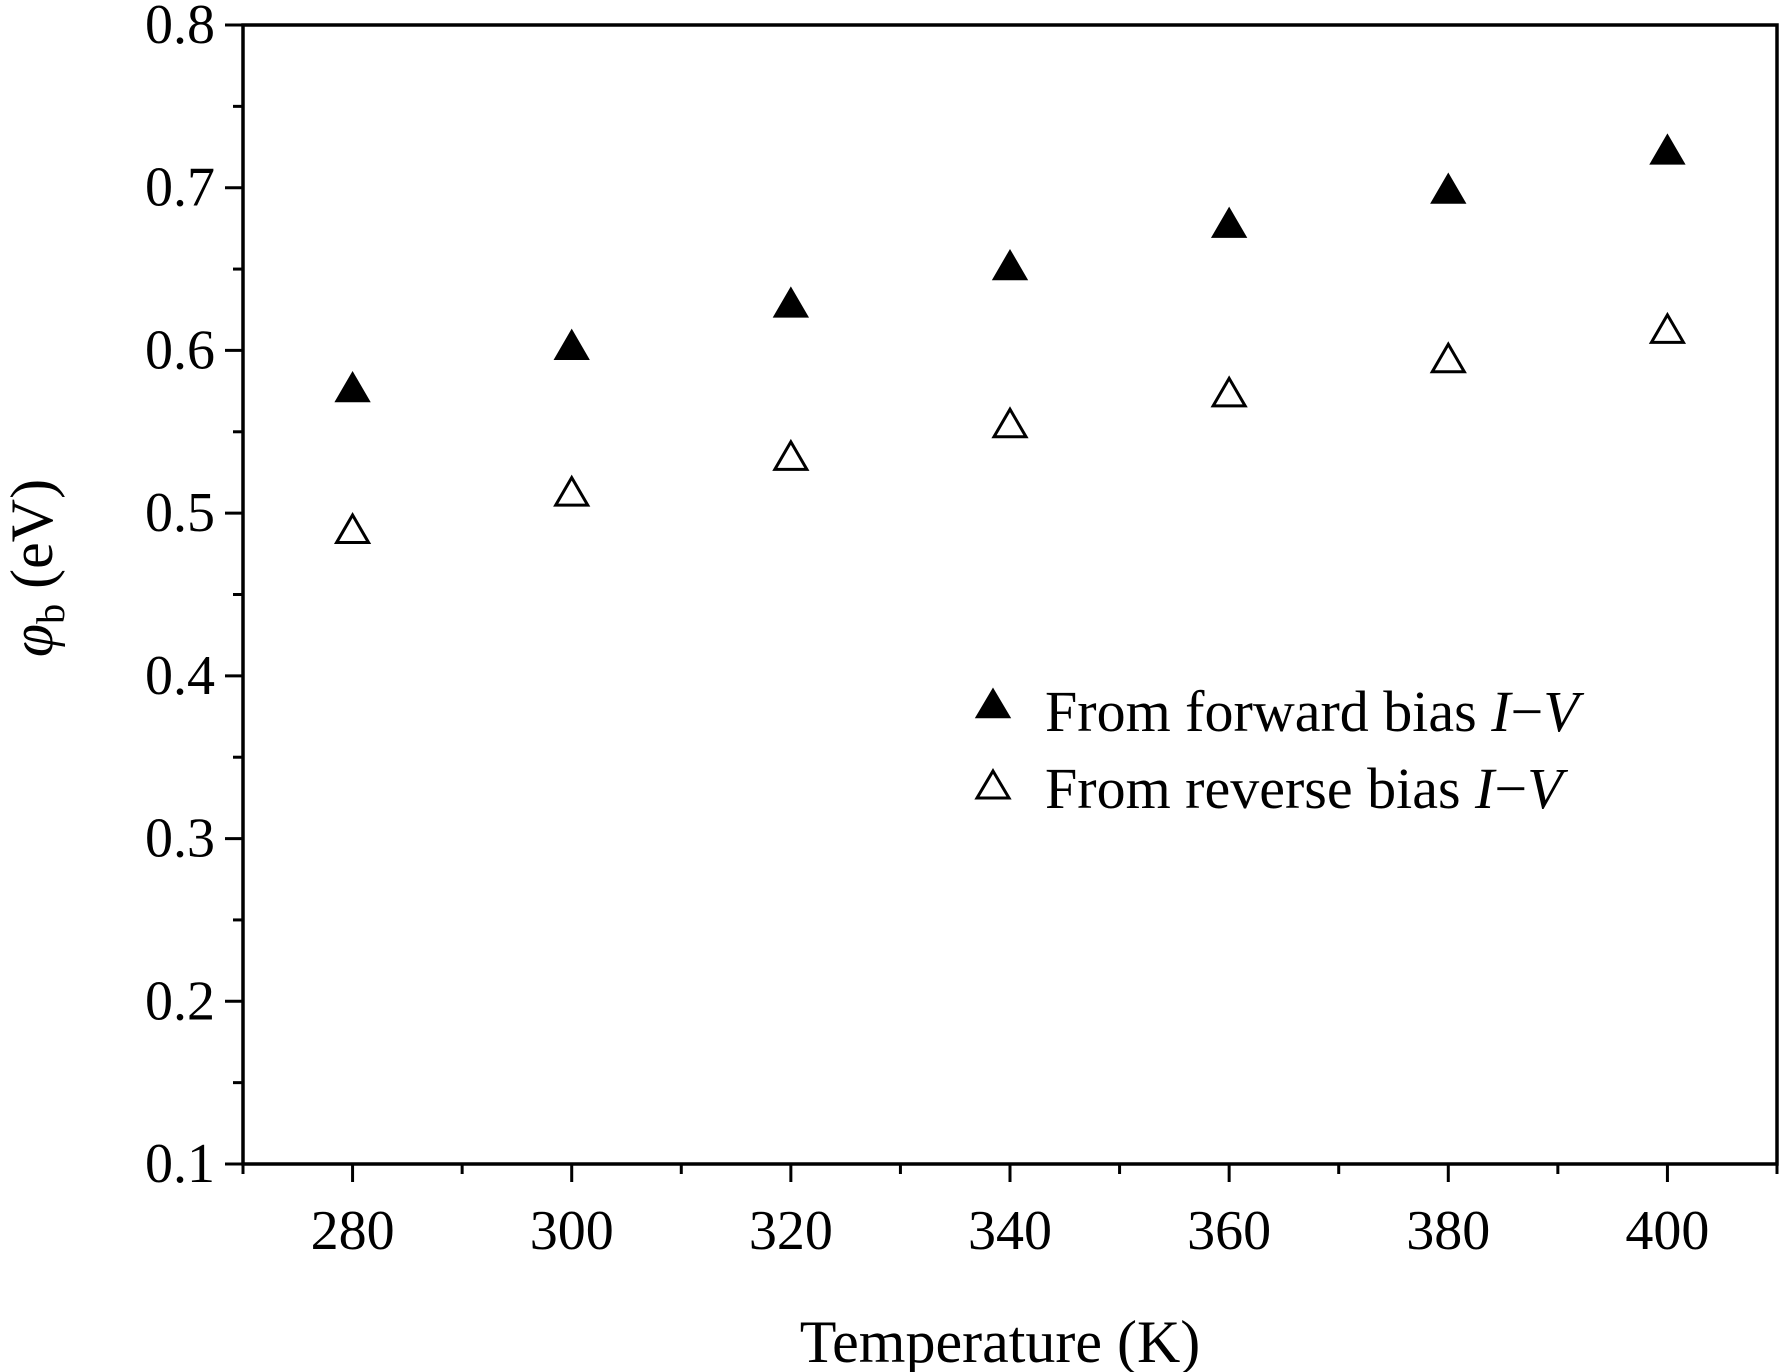  I want to click on x-axis-ticks: 280 300 320 340 360 380 400, so click(1010, 1213).